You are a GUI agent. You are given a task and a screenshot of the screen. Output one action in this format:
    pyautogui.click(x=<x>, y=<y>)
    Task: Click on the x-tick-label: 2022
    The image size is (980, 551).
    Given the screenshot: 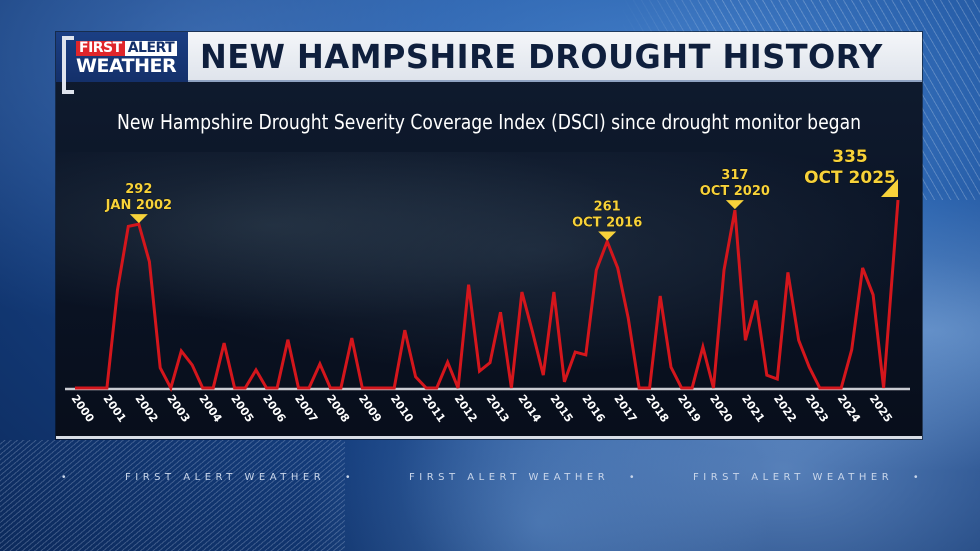 What is the action you would take?
    pyautogui.click(x=785, y=408)
    